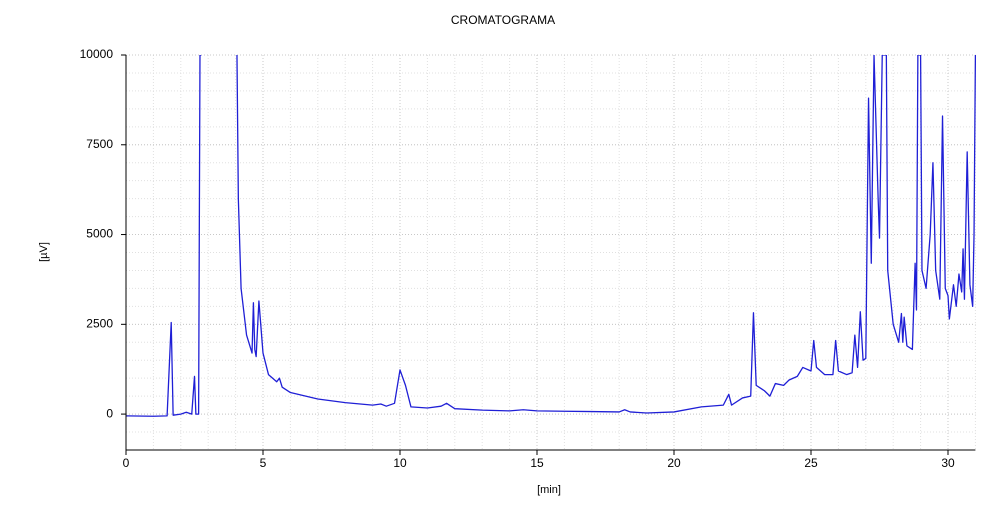 Image resolution: width=1006 pixels, height=516 pixels. I want to click on x-tick-label: 5, so click(263, 463).